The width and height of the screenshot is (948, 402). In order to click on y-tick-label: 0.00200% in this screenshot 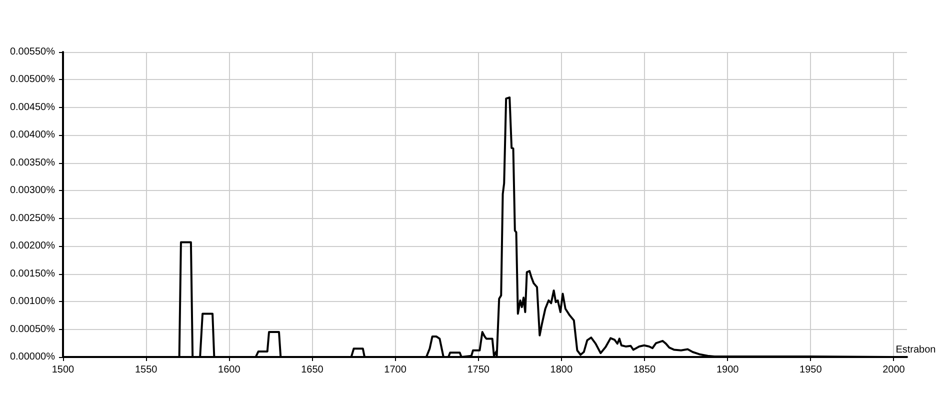, I will do `click(33, 246)`.